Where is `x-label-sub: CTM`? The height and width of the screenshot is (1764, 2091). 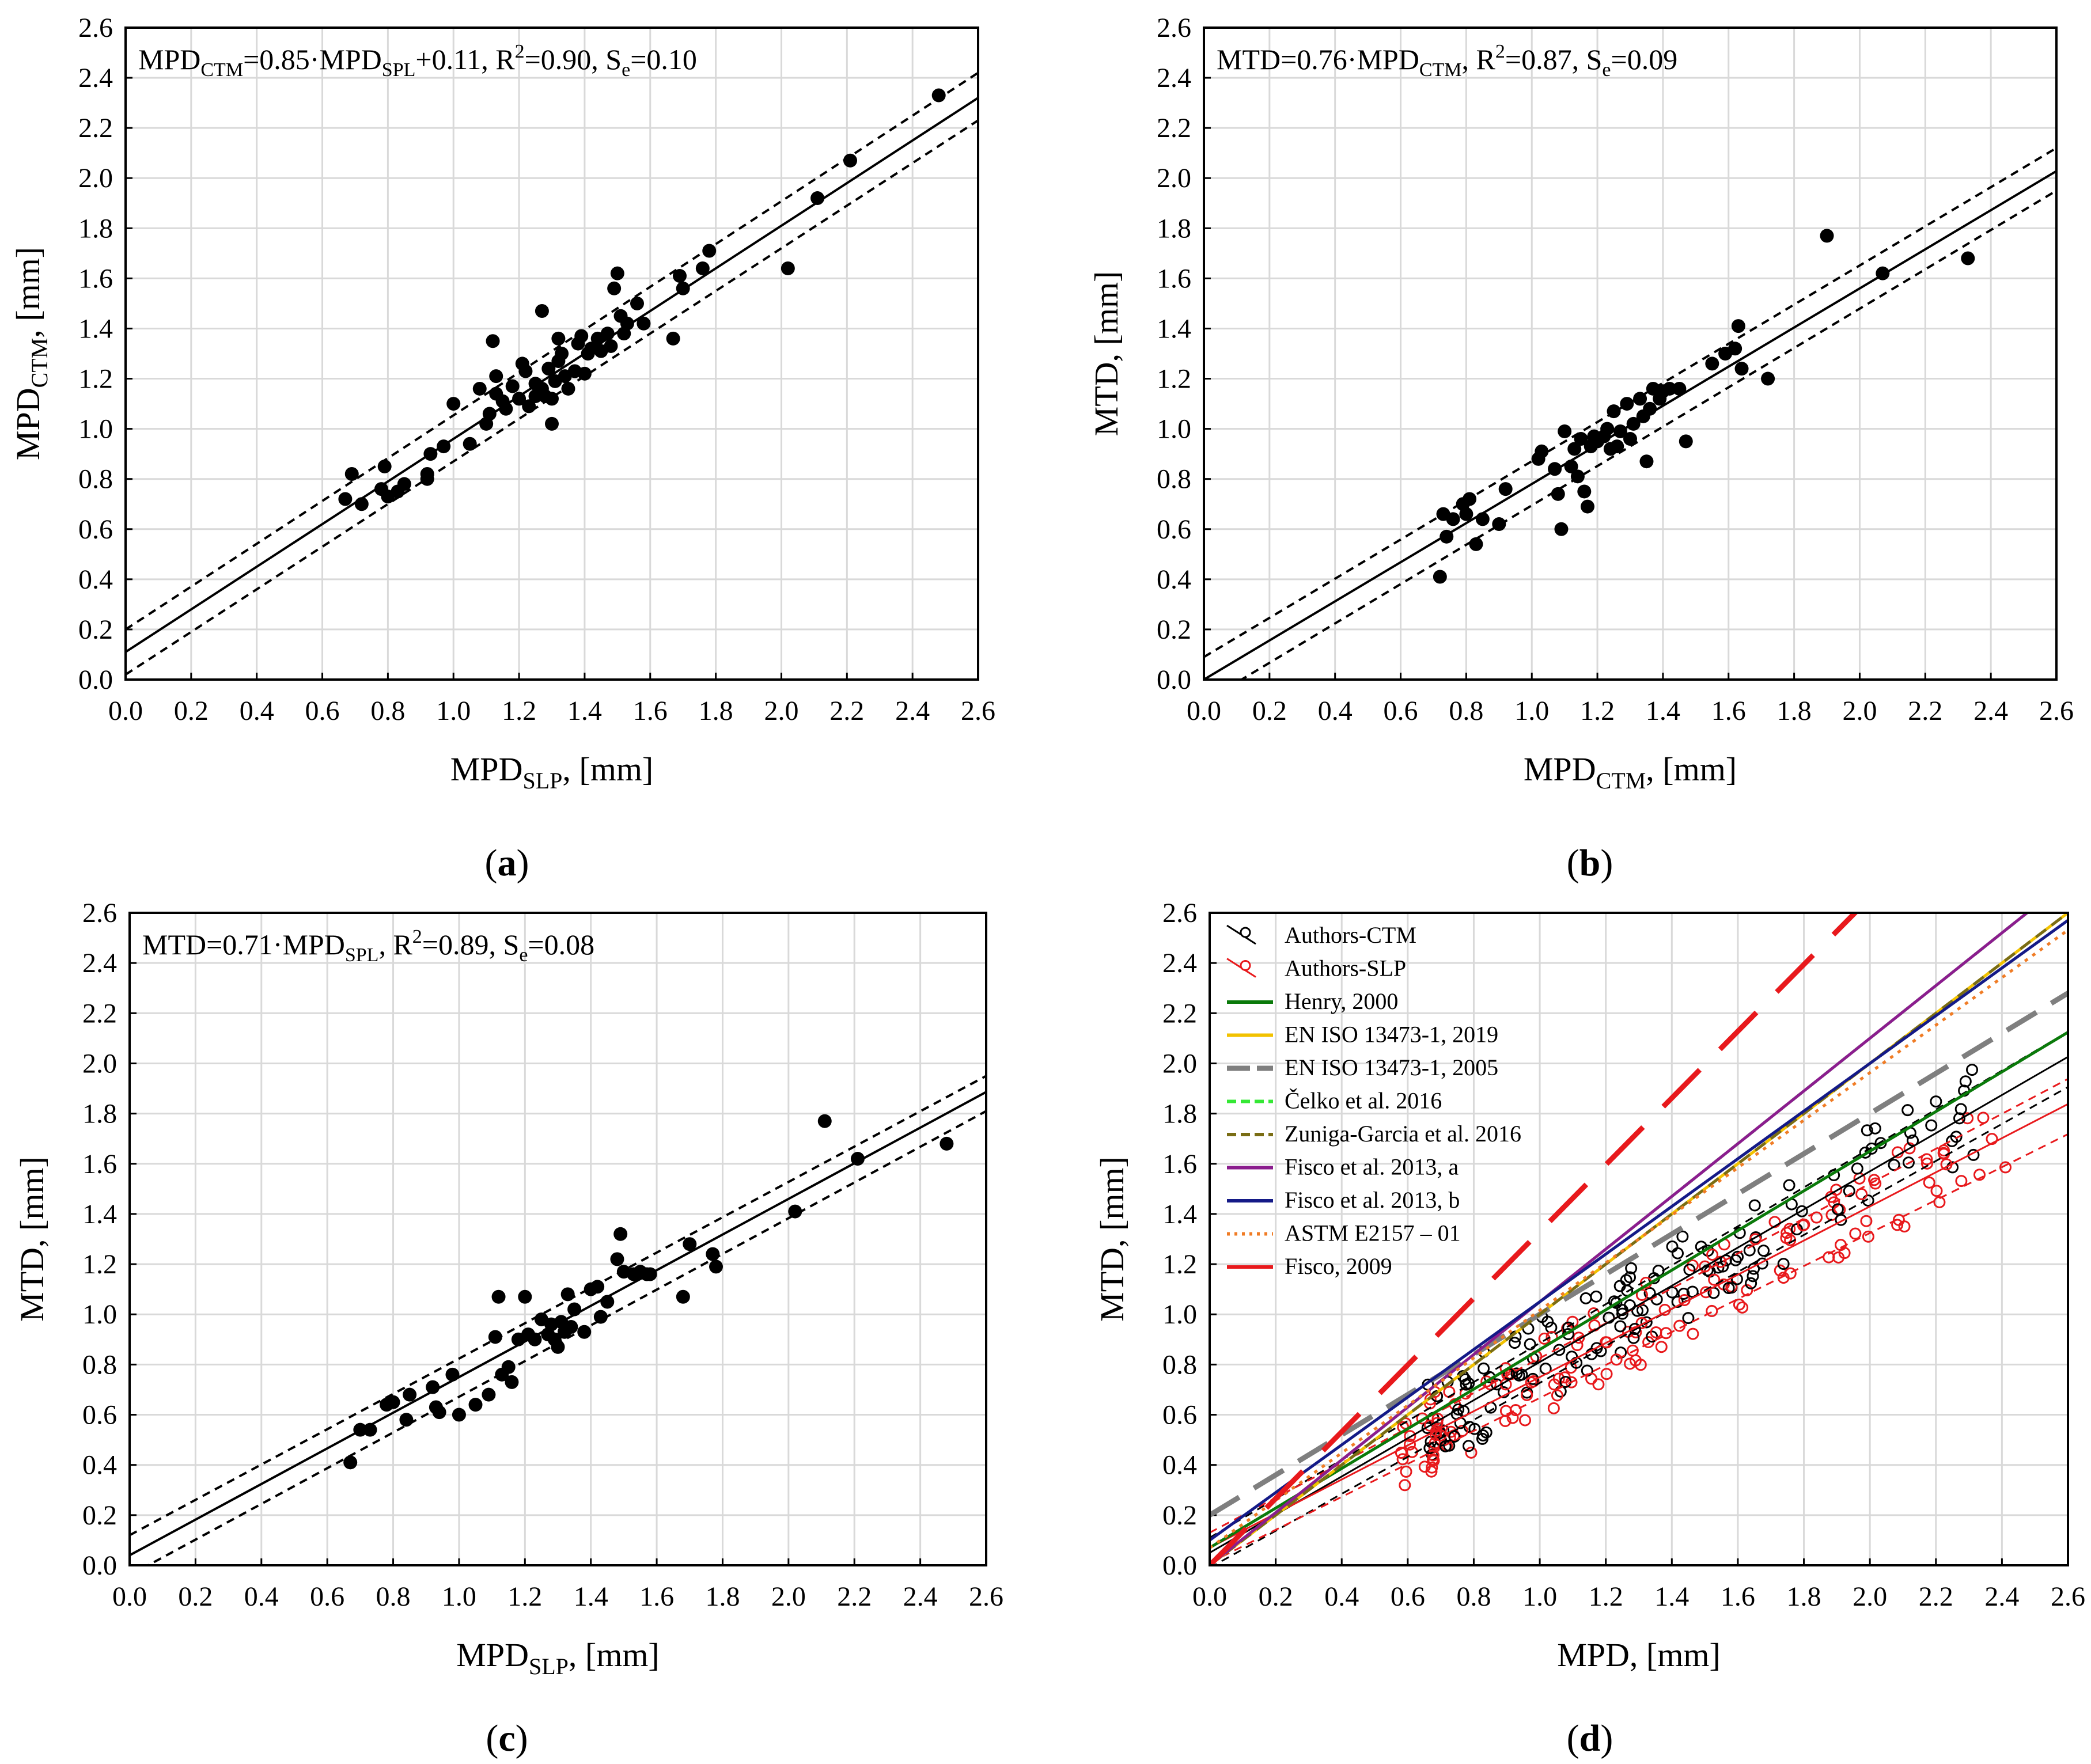 x-label-sub: CTM is located at coordinates (1621, 781).